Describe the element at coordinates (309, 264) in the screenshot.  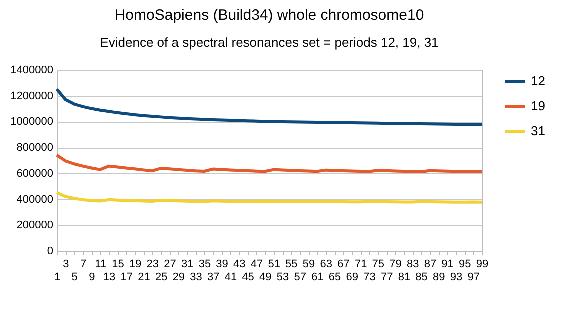
I see `x-tick-label: 59` at that location.